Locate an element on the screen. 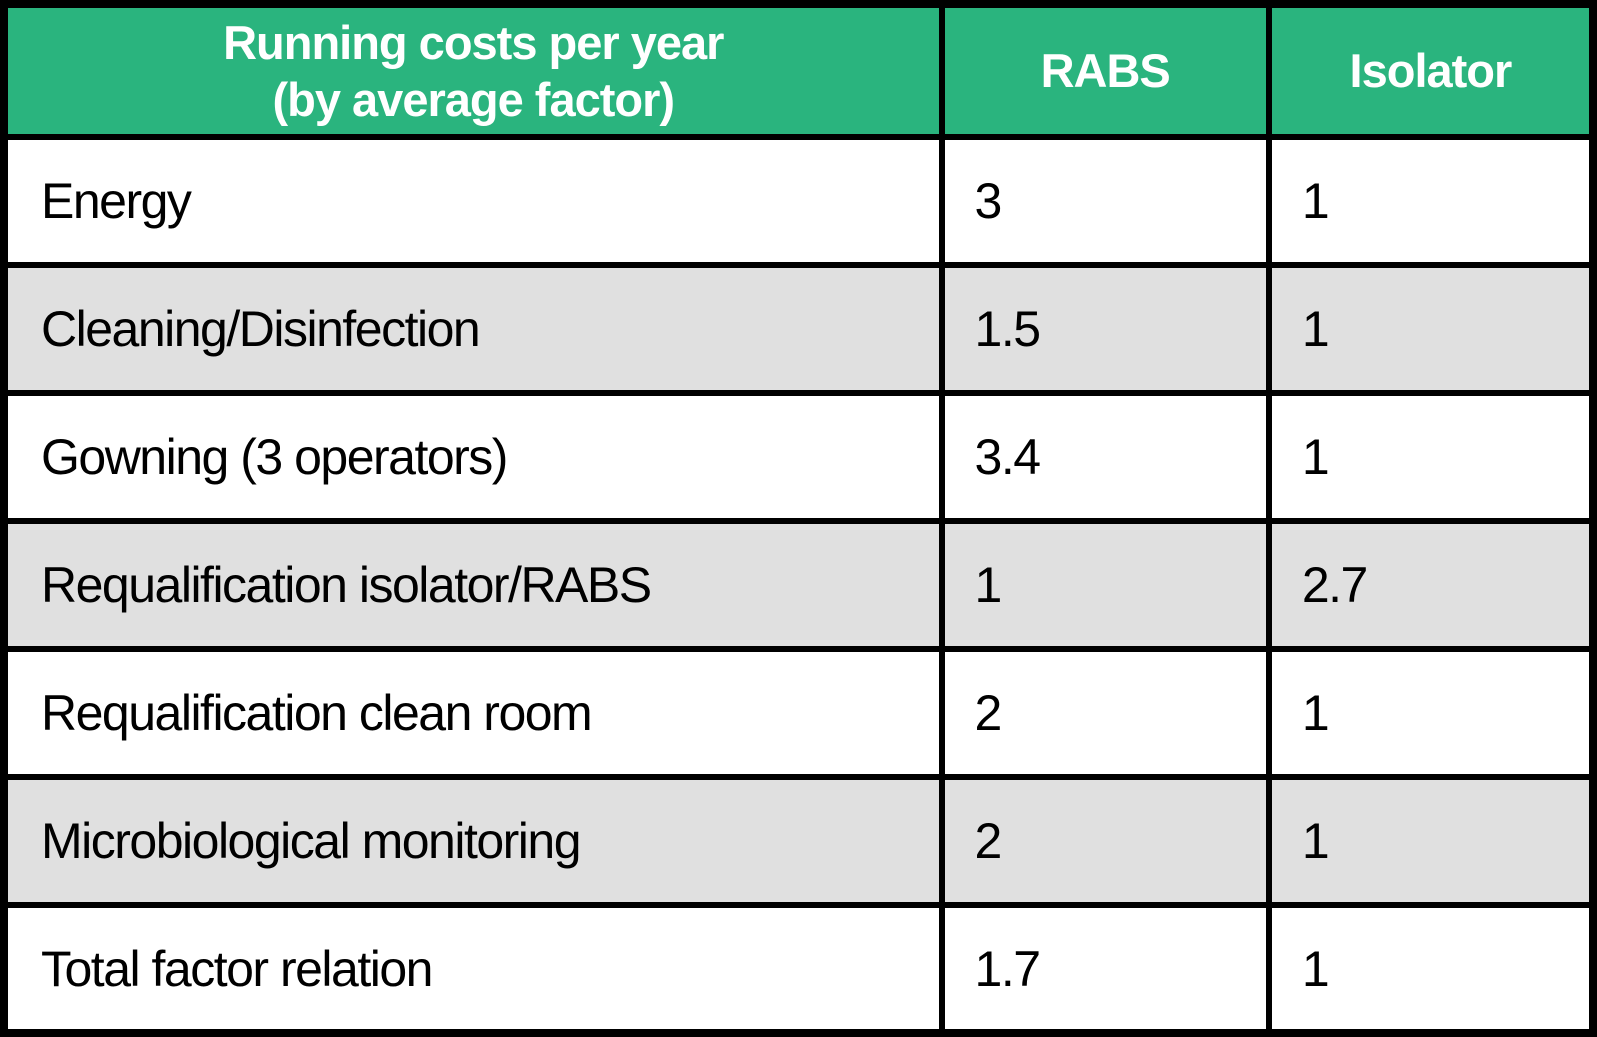 Image resolution: width=1597 pixels, height=1037 pixels. header-col-rabs: RABS is located at coordinates (1105, 70).